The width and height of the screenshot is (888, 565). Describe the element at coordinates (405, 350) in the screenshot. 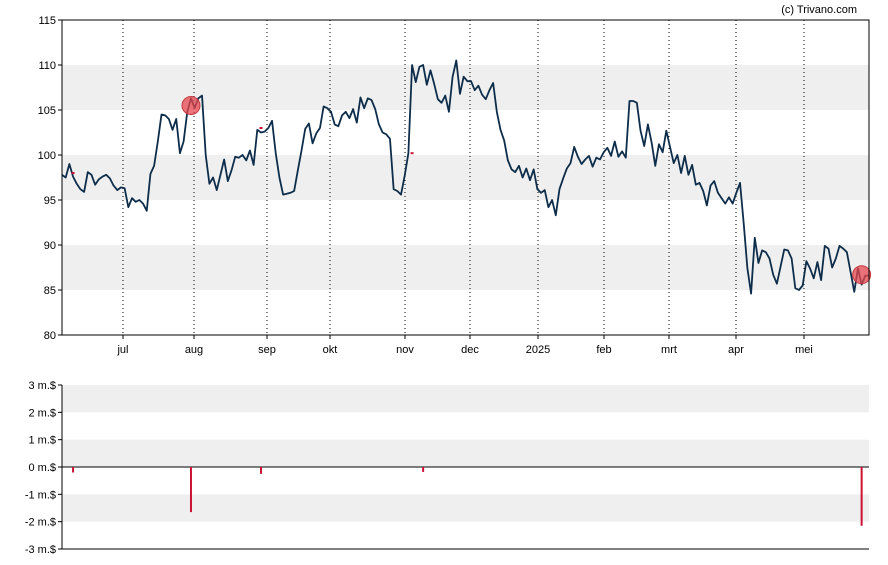

I see `price-x-tick-label-4: nov` at that location.